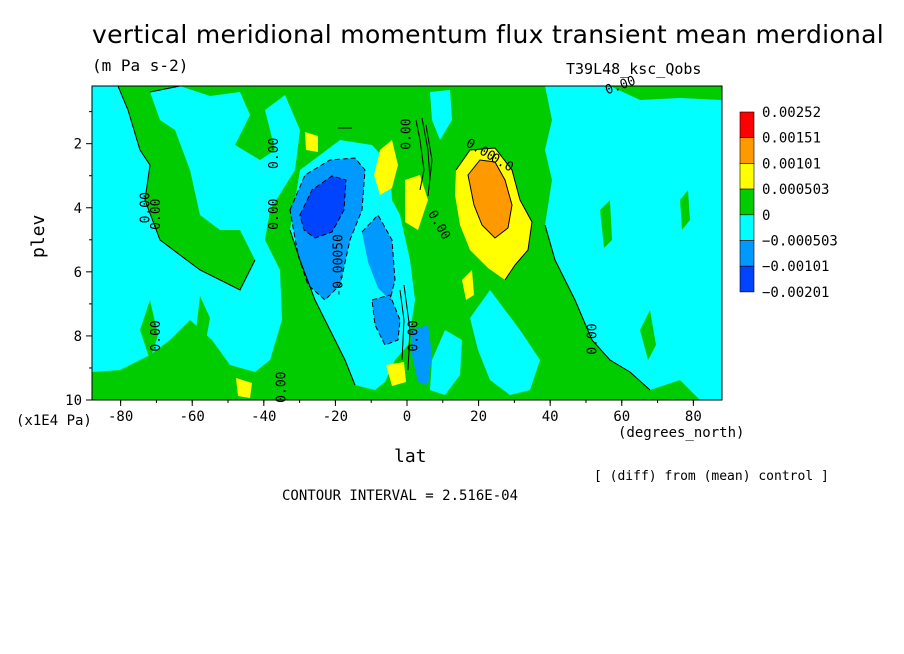 The image size is (904, 654). I want to click on contour-label: -0.00050, so click(339, 265).